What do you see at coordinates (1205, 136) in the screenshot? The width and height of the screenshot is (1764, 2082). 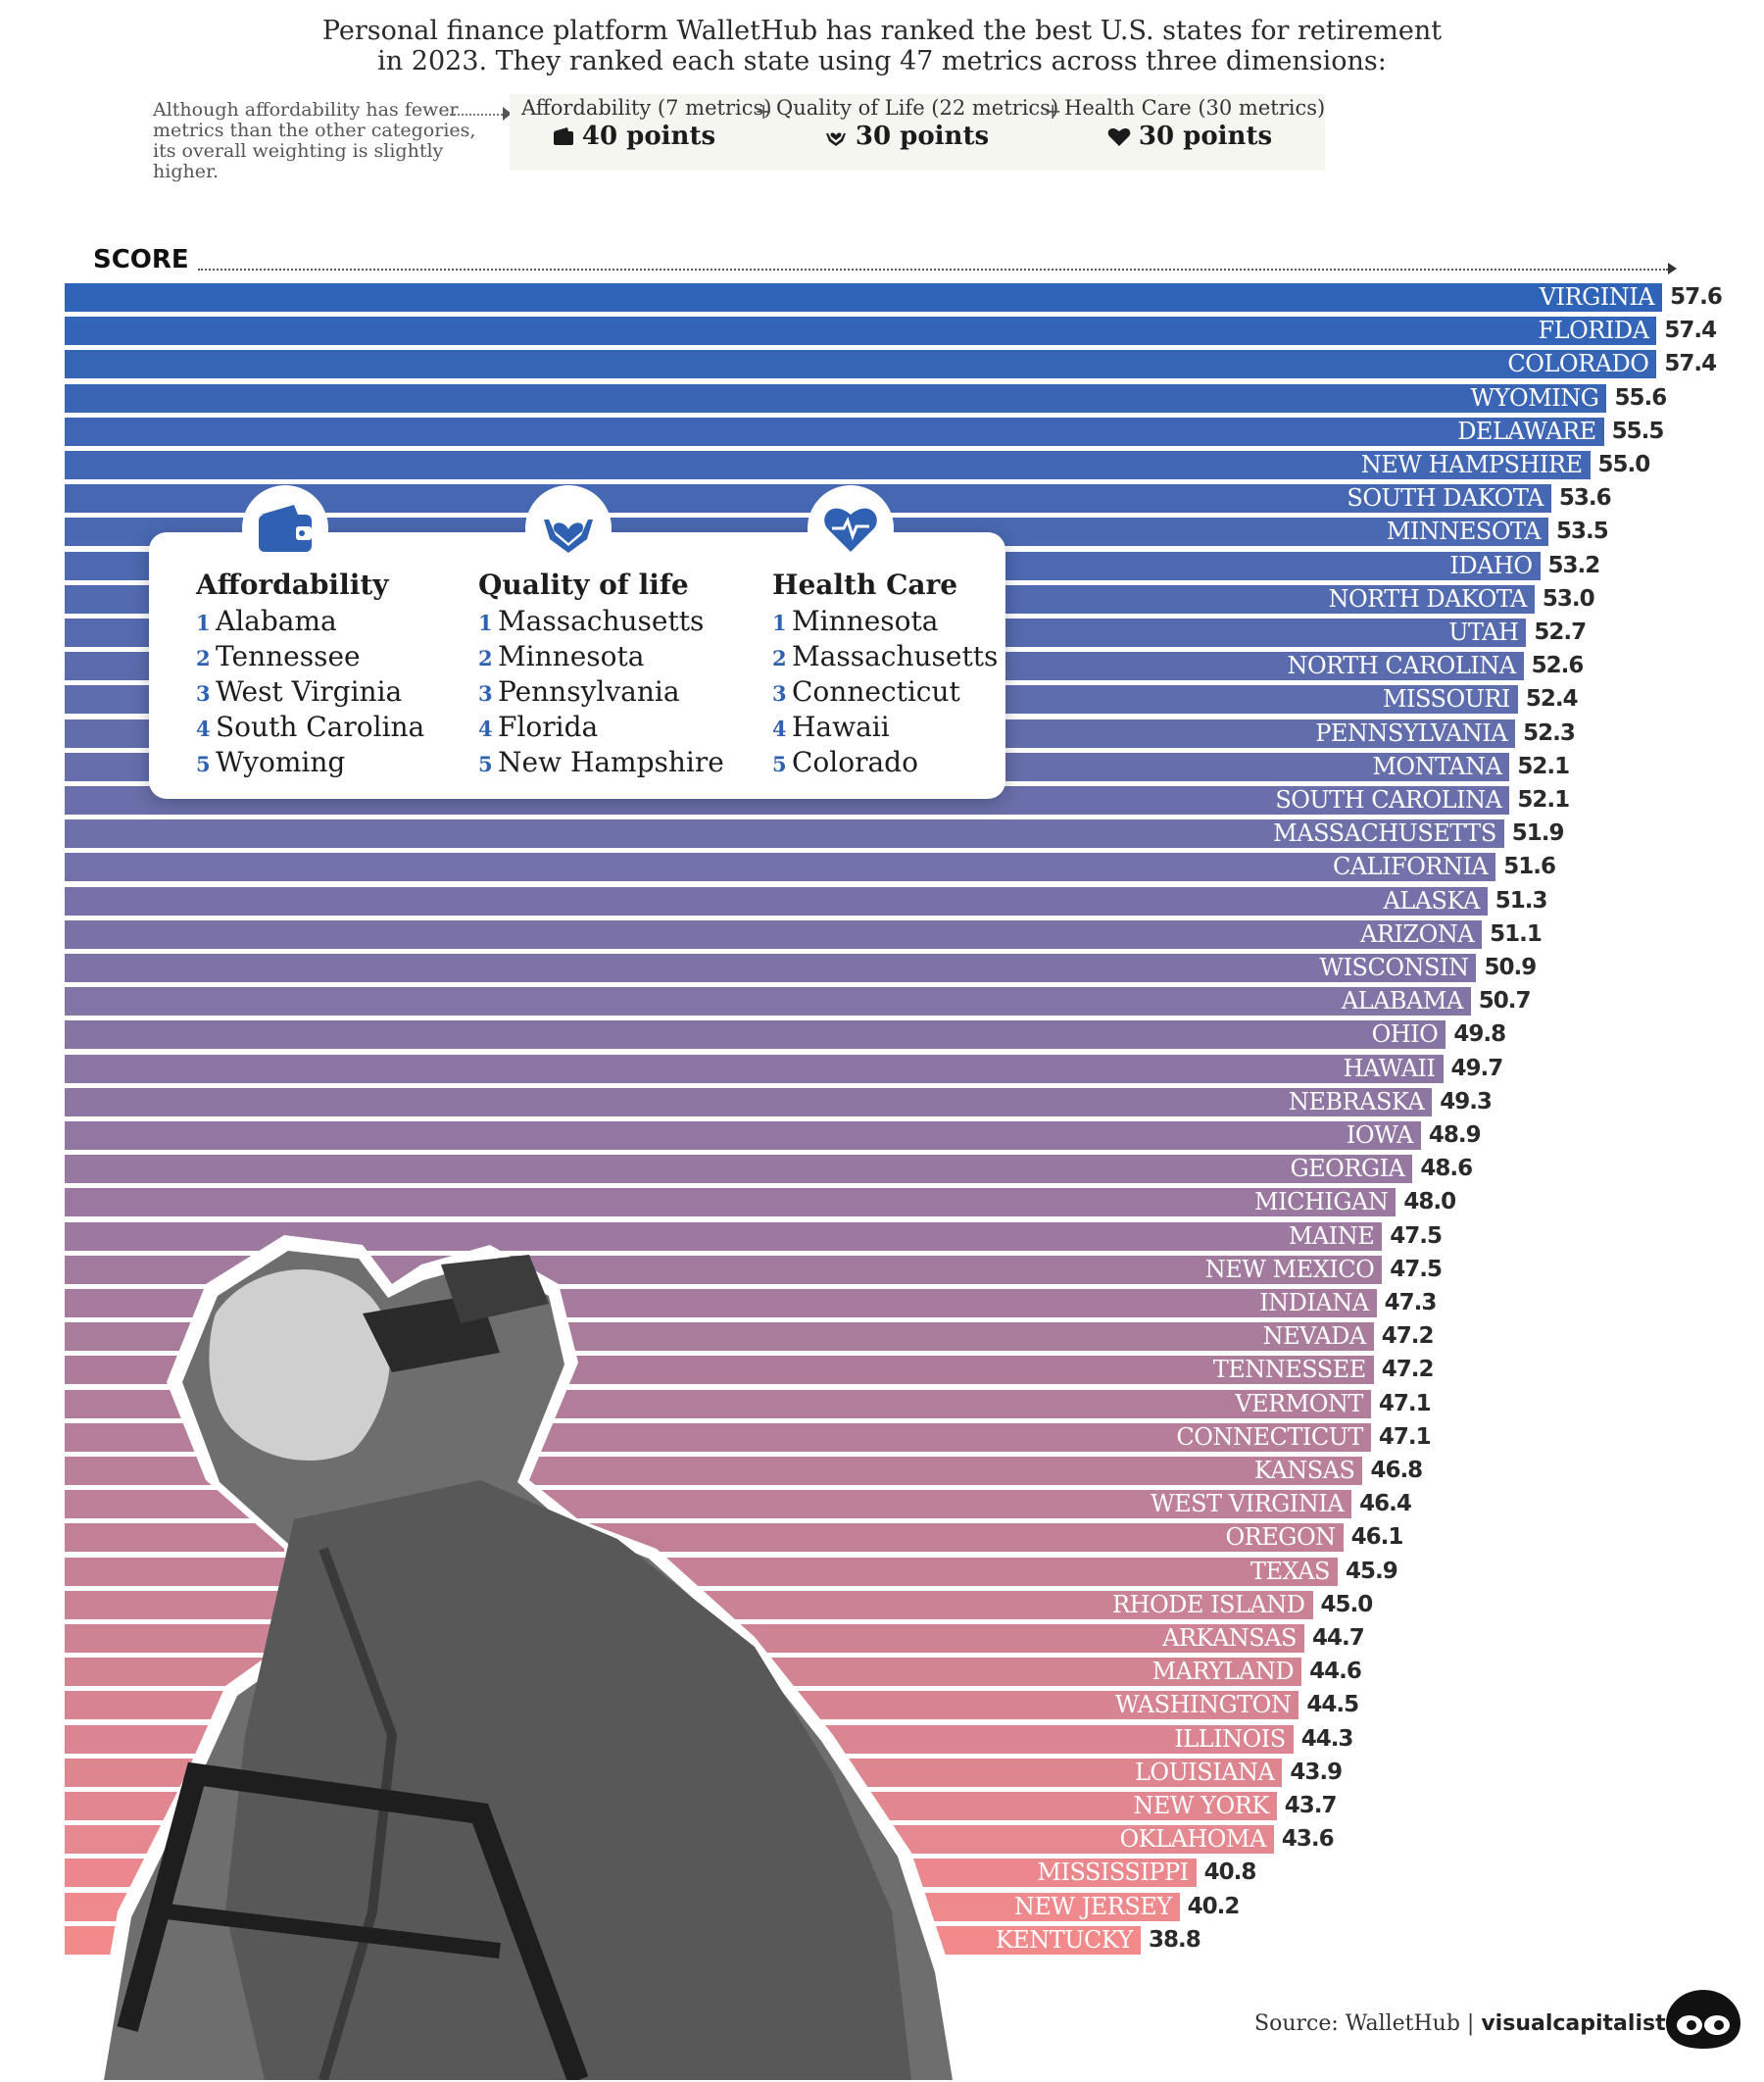 I see `dimension-health-care-points: 30 points` at bounding box center [1205, 136].